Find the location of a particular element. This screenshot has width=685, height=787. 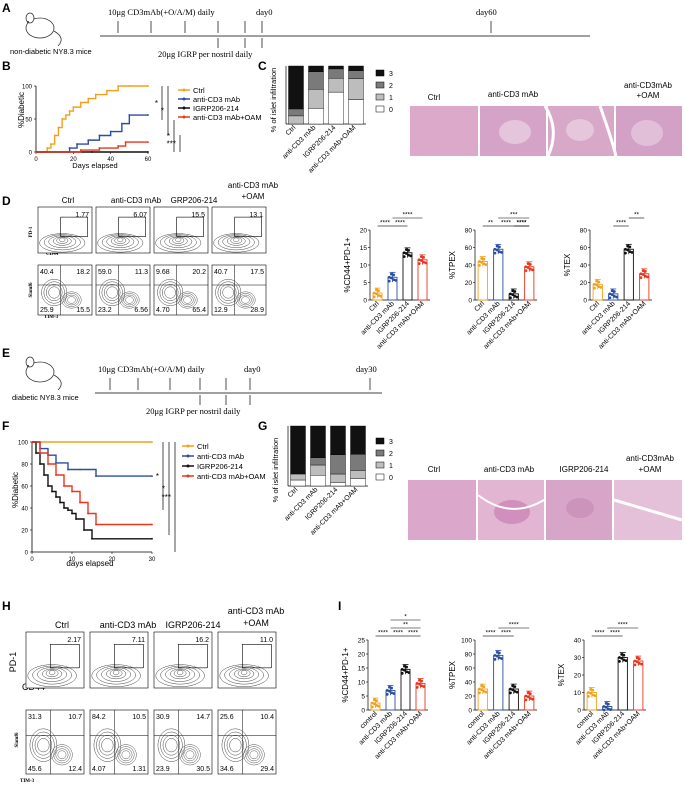

quadrant-percentage: 11.3 is located at coordinates (141, 272).